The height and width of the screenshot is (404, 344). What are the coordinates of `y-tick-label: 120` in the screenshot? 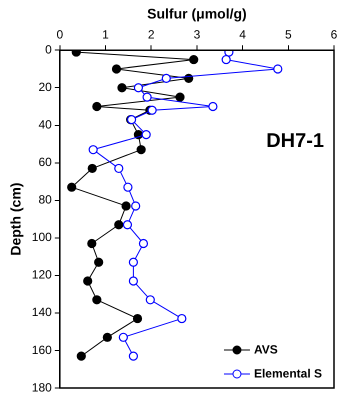 It's located at (42, 275).